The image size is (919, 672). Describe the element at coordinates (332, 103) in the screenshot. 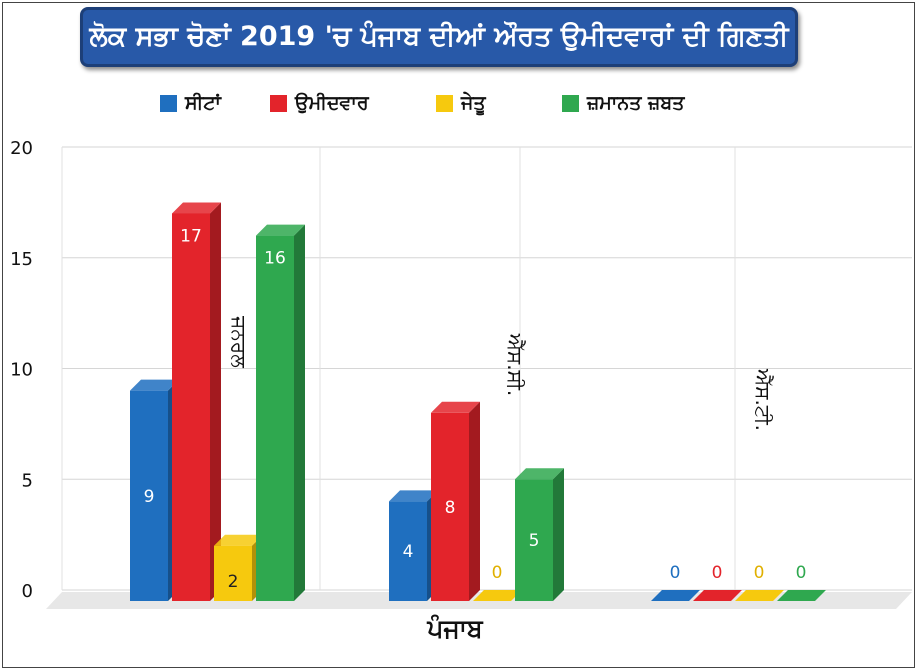

I see `legend-label-candidates: ਉਮੀਦਵਾਰ` at that location.